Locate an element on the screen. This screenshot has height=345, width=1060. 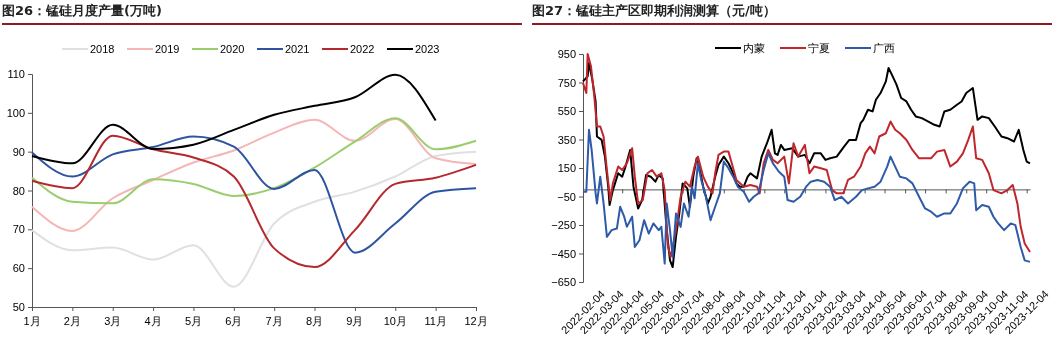
y-tick-label: 50 is located at coordinates (18, 307).